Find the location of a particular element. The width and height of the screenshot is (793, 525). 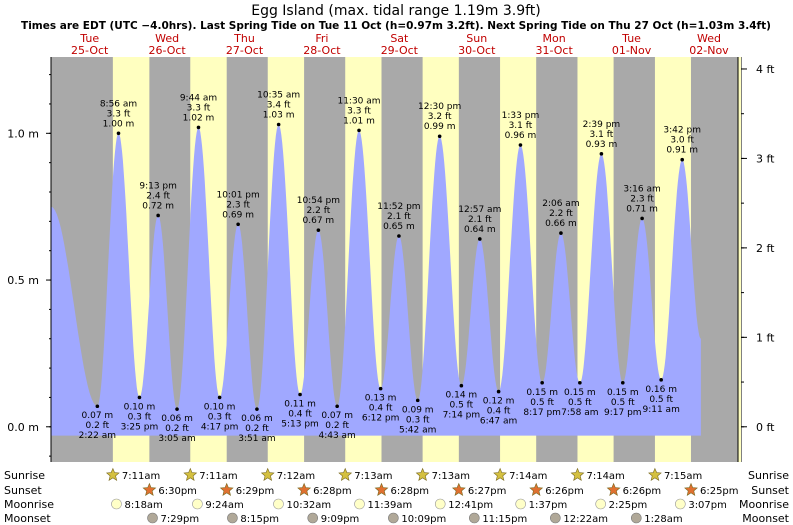

high-tide-time: 9:44 am is located at coordinates (198, 98).